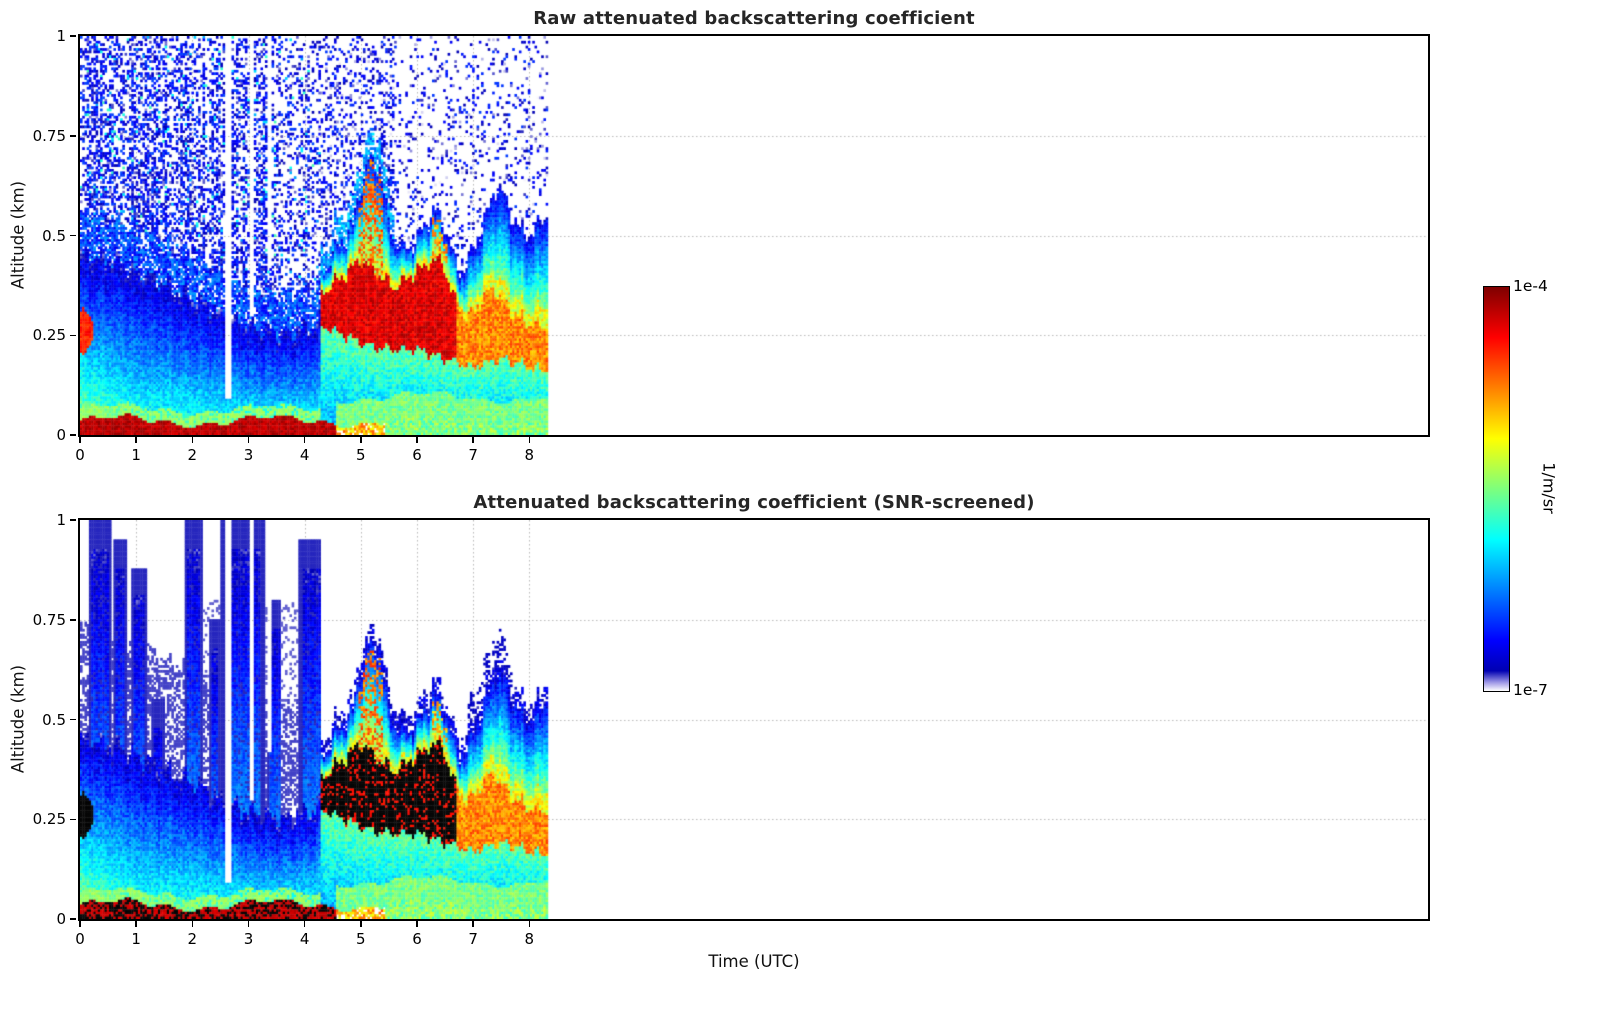 This screenshot has width=1621, height=1020. What do you see at coordinates (754, 961) in the screenshot?
I see `x-axis-label: Time (UTC)` at bounding box center [754, 961].